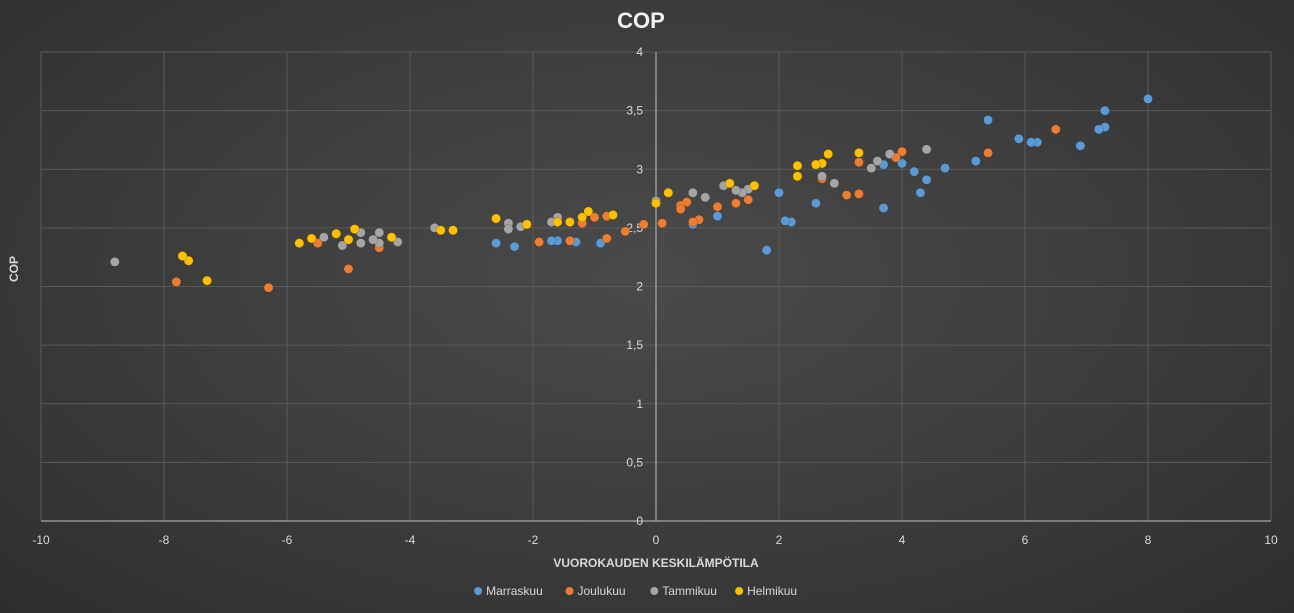 Image resolution: width=1294 pixels, height=613 pixels. Describe the element at coordinates (478, 591) in the screenshot. I see `legend-marker-marraskuu` at that location.